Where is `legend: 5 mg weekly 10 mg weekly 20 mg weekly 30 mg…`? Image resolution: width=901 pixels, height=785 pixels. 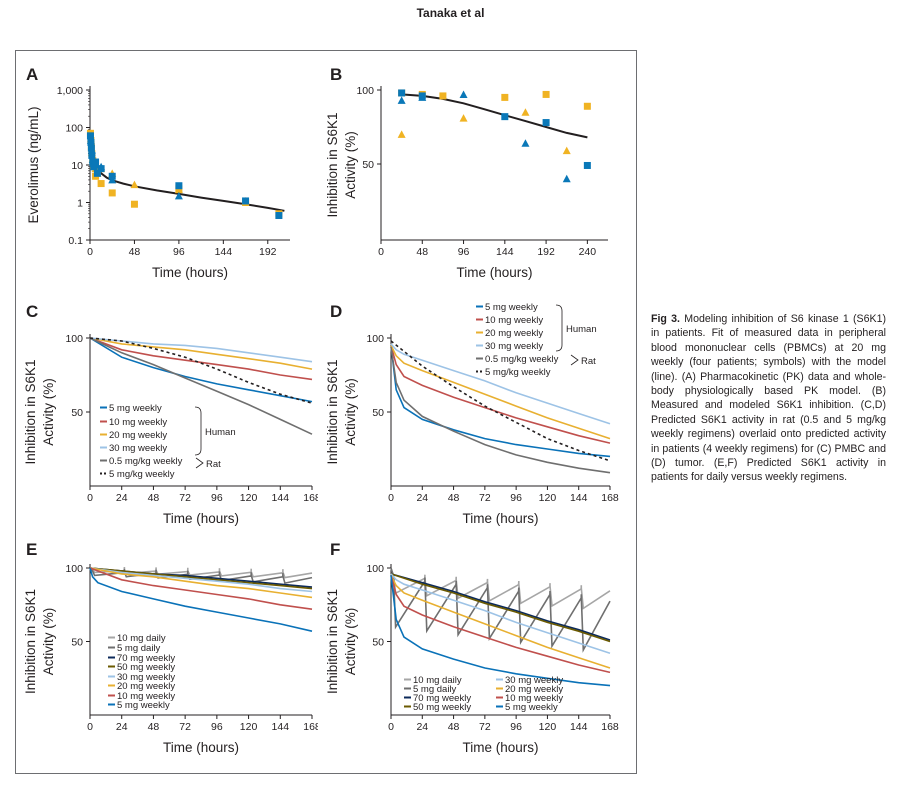
legend: 5 mg weekly 10 mg weekly 20 mg weekly 30 mg… is located at coordinates (168, 441).